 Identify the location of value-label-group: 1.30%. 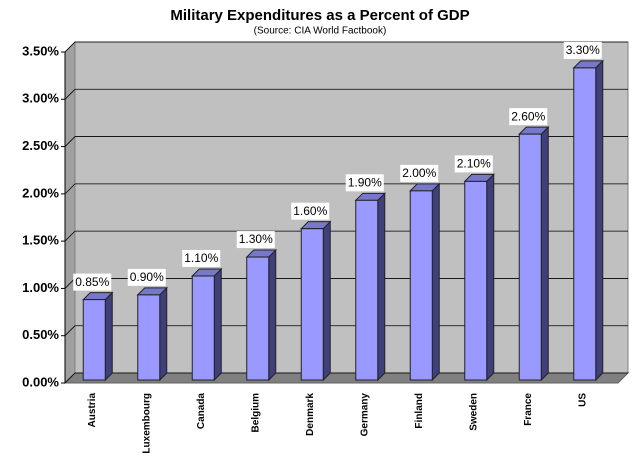
(255, 240).